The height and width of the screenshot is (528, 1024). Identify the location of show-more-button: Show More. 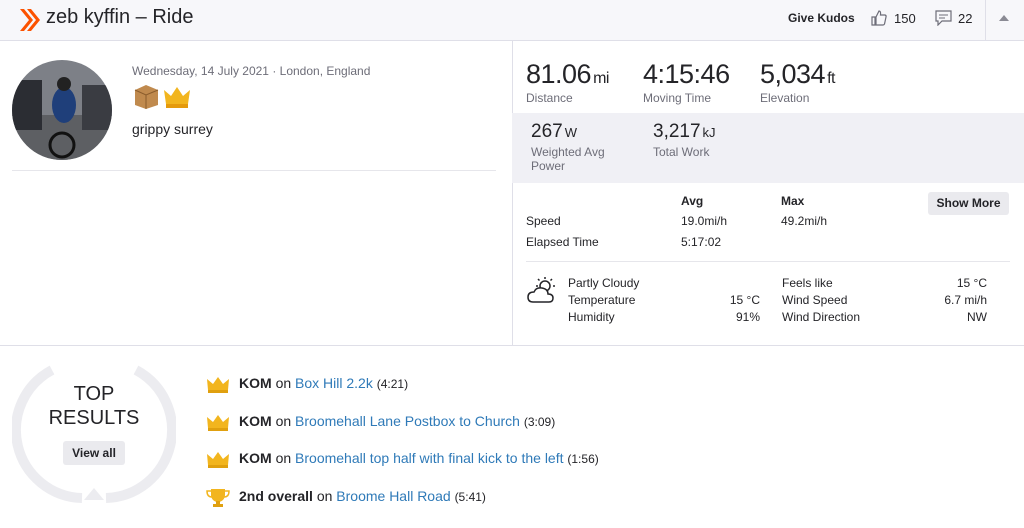
(968, 203).